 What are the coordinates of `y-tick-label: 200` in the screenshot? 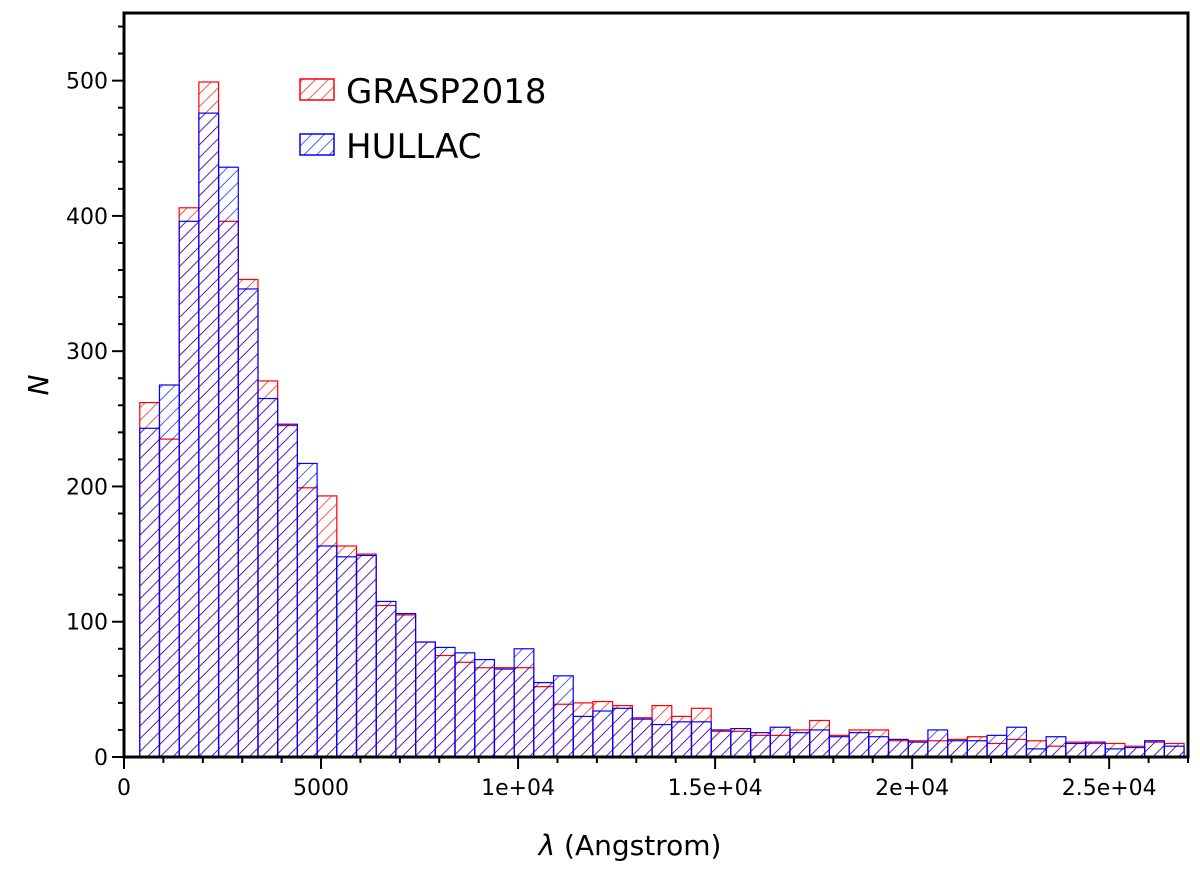 It's located at (87, 487).